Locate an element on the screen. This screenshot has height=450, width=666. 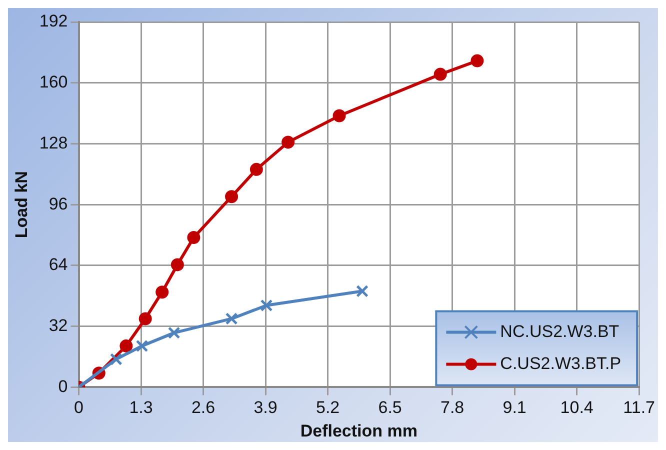
y-tick-label: 32 is located at coordinates (58, 326).